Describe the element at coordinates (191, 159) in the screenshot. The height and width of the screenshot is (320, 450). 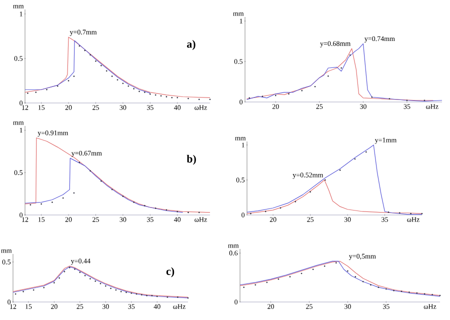
I see `annotation: b)` at that location.